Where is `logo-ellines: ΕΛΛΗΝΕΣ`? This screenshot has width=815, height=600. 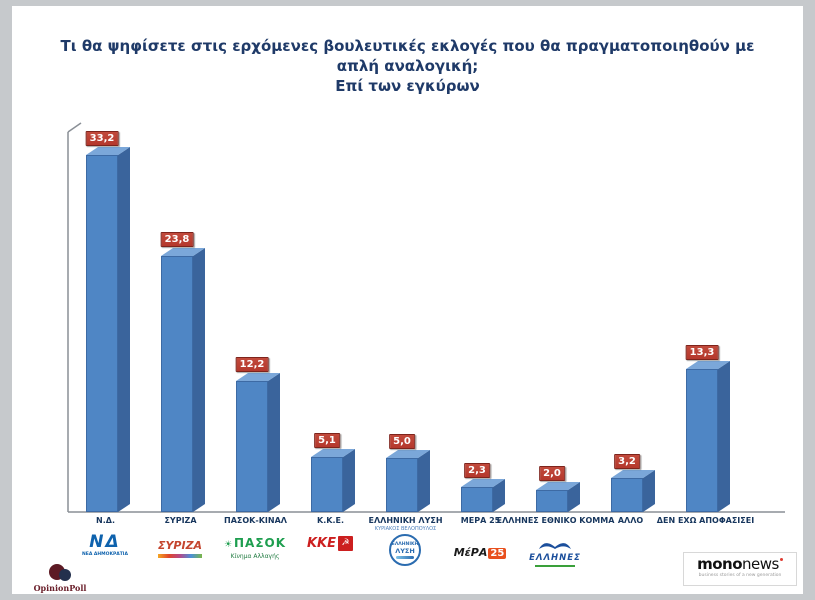 logo-ellines: ΕΛΛΗΝΕΣ is located at coordinates (555, 551).